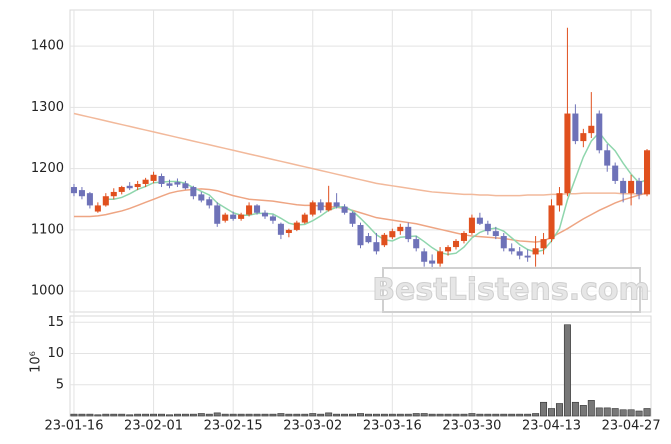 This screenshot has height=444, width=671. What do you see at coordinates (47, 107) in the screenshot?
I see `y-tick-label: 1300` at bounding box center [47, 107].